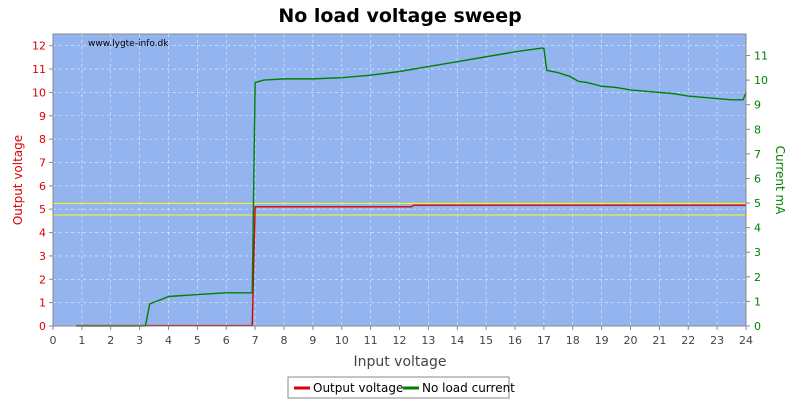  What do you see at coordinates (780, 181) in the screenshot?
I see `y-right-axis-label: Current mA` at bounding box center [780, 181].